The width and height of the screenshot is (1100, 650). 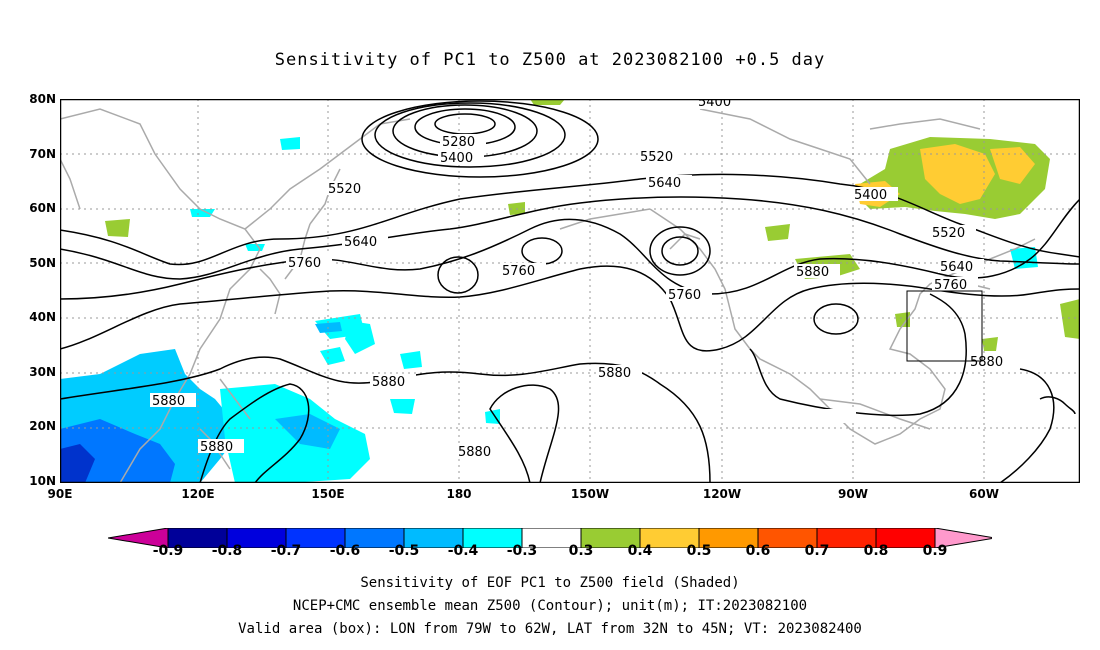 What do you see at coordinates (984, 494) in the screenshot?
I see `lon-label: 60W` at bounding box center [984, 494].